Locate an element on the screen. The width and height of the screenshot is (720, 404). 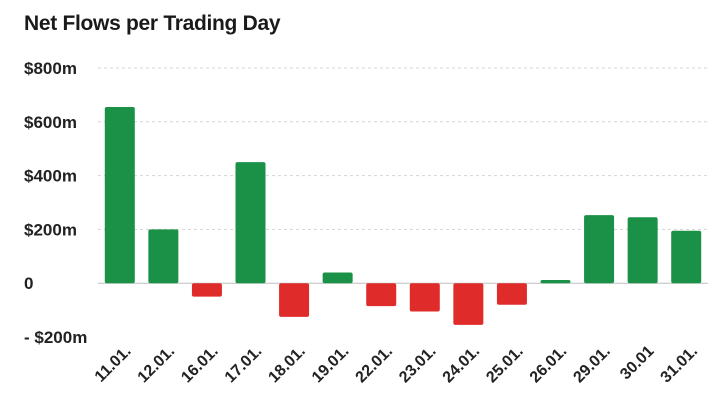
y-tick-label: $600m is located at coordinates (50, 122).